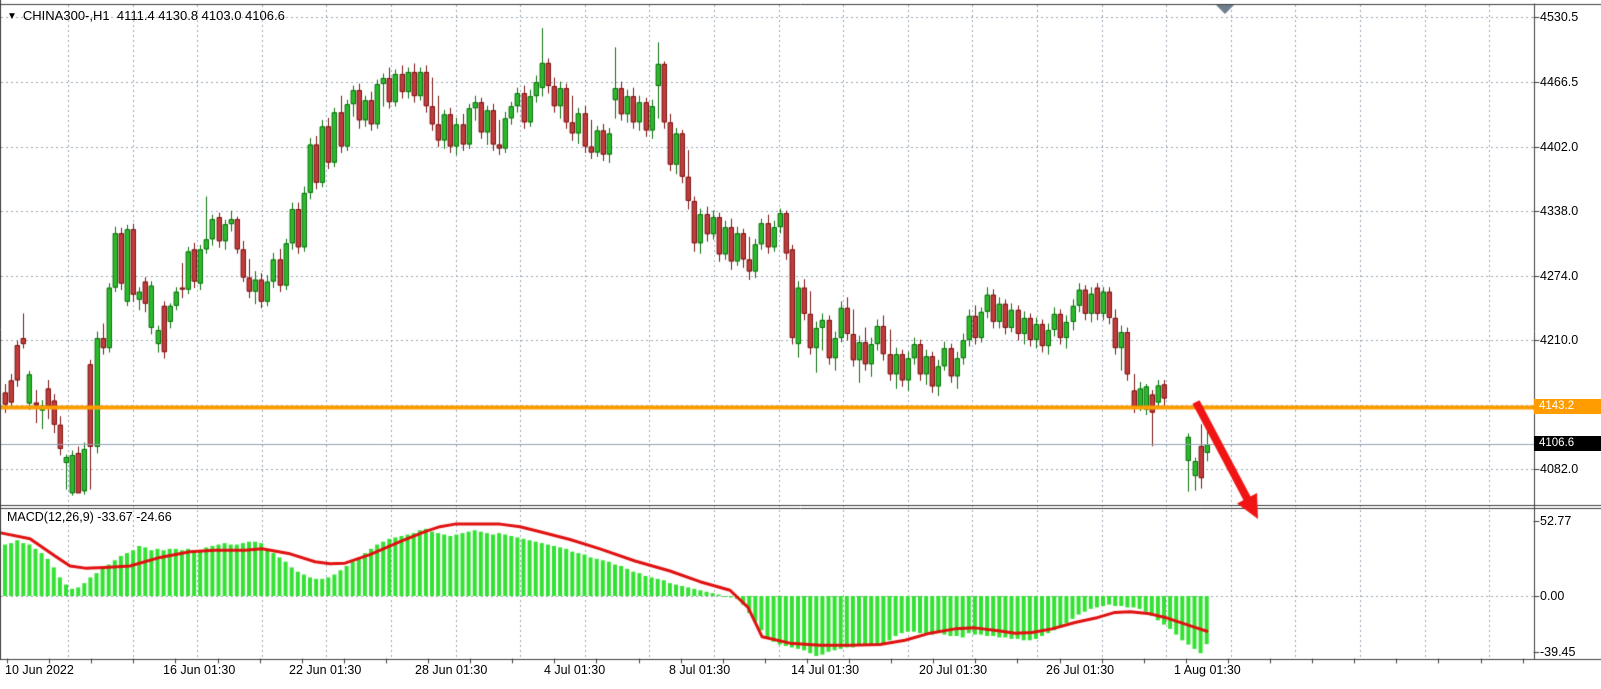 This screenshot has height=689, width=1601. Describe the element at coordinates (1567, 406) in the screenshot. I see `orange-level-price-badge: 4143.2` at that location.